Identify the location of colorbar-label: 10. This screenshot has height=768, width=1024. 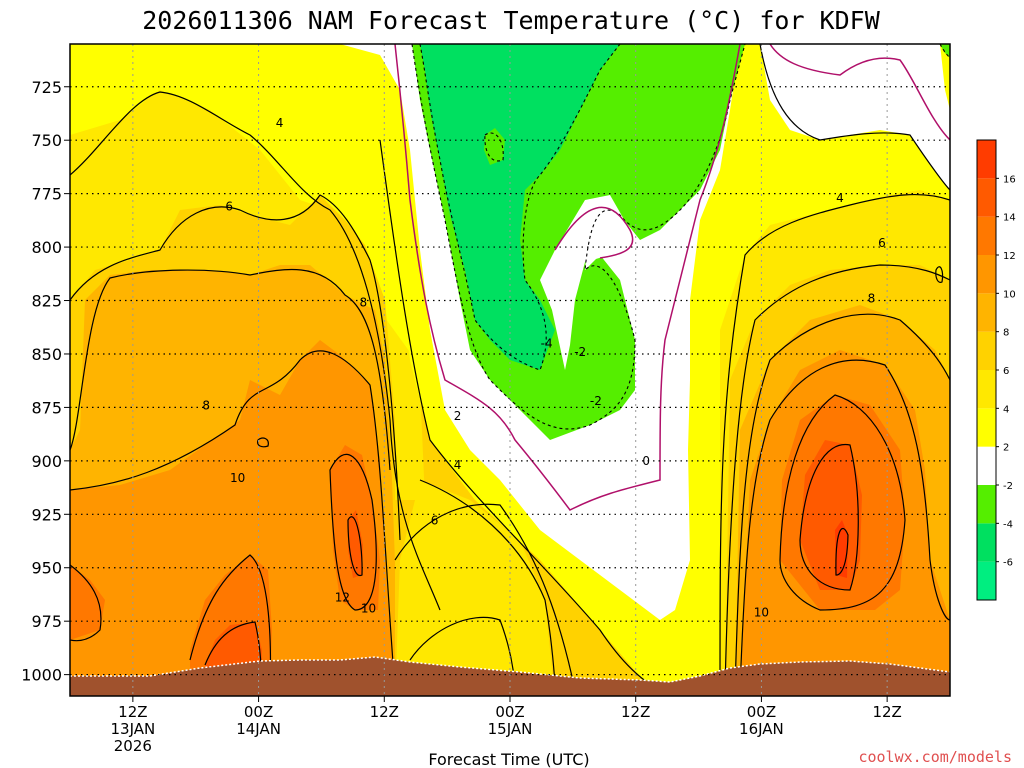
(1009, 294).